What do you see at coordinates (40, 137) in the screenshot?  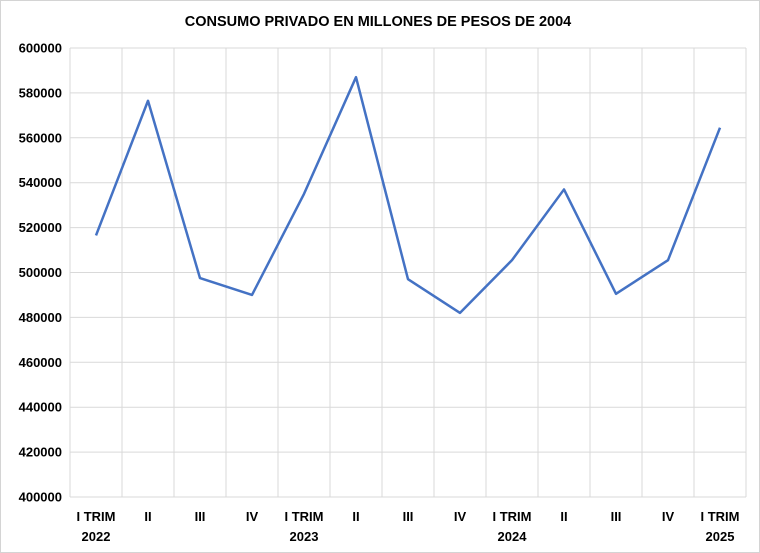 I see `y-tick-label: 560000` at bounding box center [40, 137].